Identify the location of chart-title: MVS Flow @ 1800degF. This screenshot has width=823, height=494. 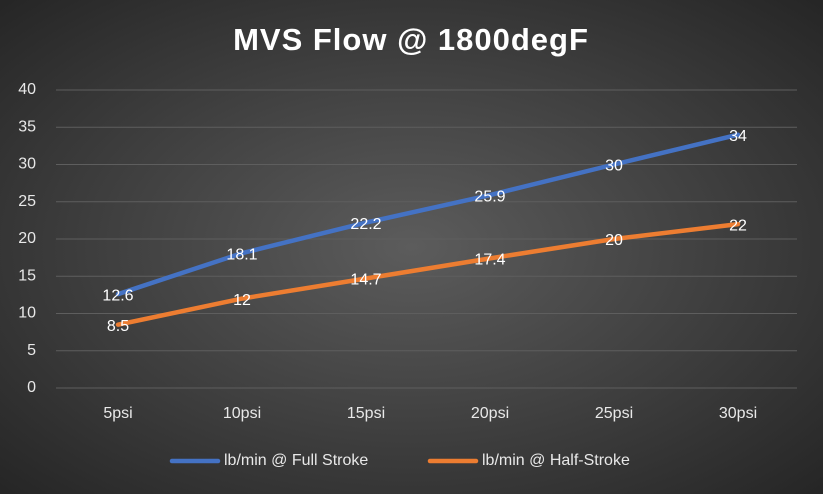
(411, 39).